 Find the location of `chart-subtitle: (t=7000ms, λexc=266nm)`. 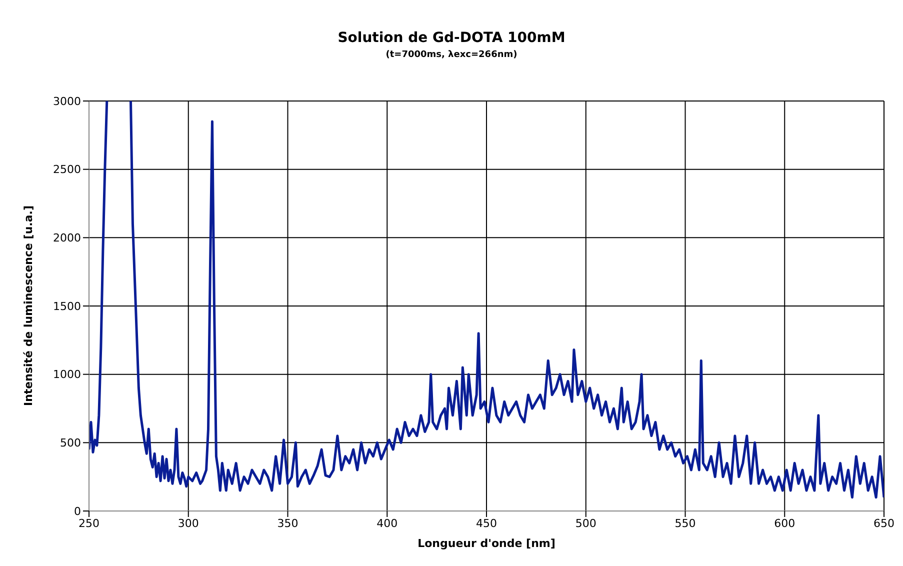

chart-subtitle: (t=7000ms, λexc=266nm) is located at coordinates (451, 55).